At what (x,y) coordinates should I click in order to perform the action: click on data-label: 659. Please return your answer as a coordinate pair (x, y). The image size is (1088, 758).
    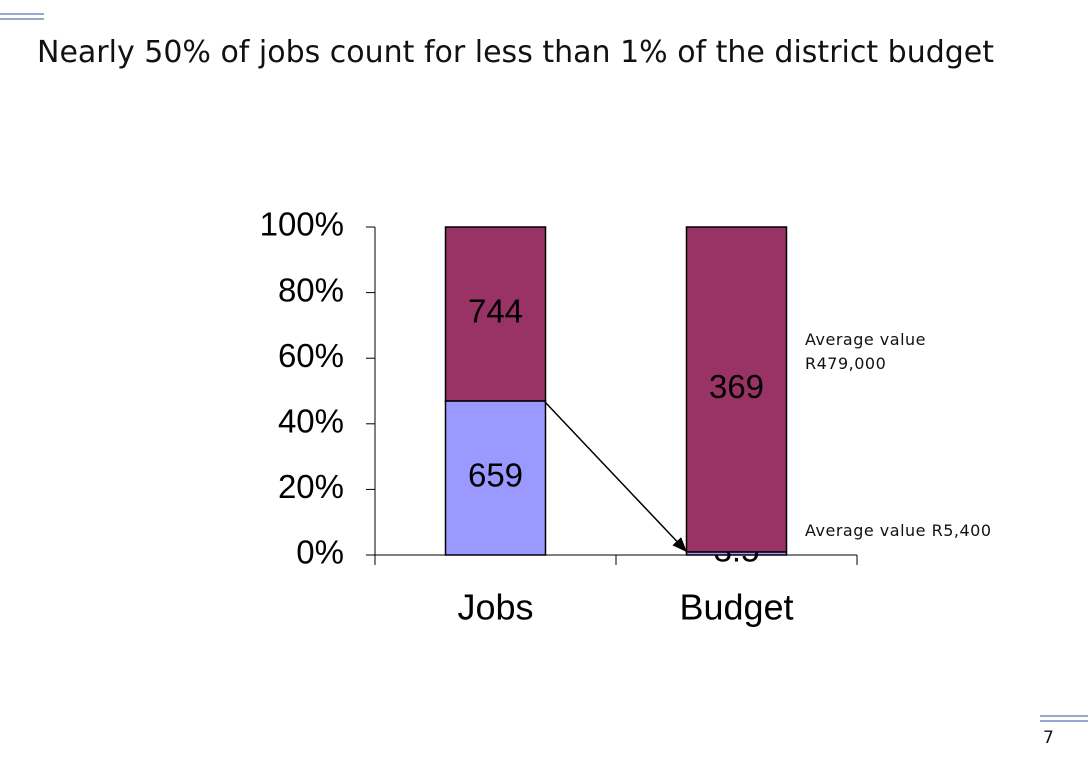
    Looking at the image, I should click on (495, 475).